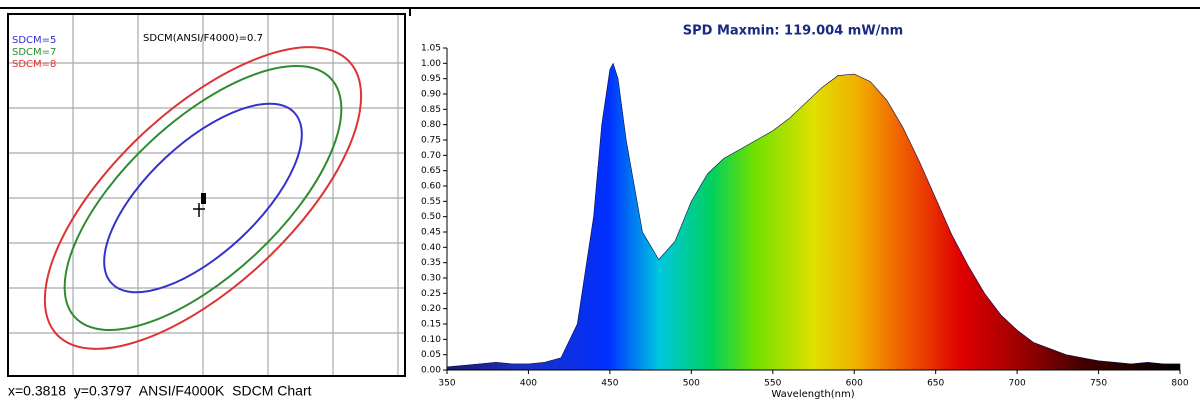 The height and width of the screenshot is (403, 1200). I want to click on x-tick-label: 350, so click(446, 384).